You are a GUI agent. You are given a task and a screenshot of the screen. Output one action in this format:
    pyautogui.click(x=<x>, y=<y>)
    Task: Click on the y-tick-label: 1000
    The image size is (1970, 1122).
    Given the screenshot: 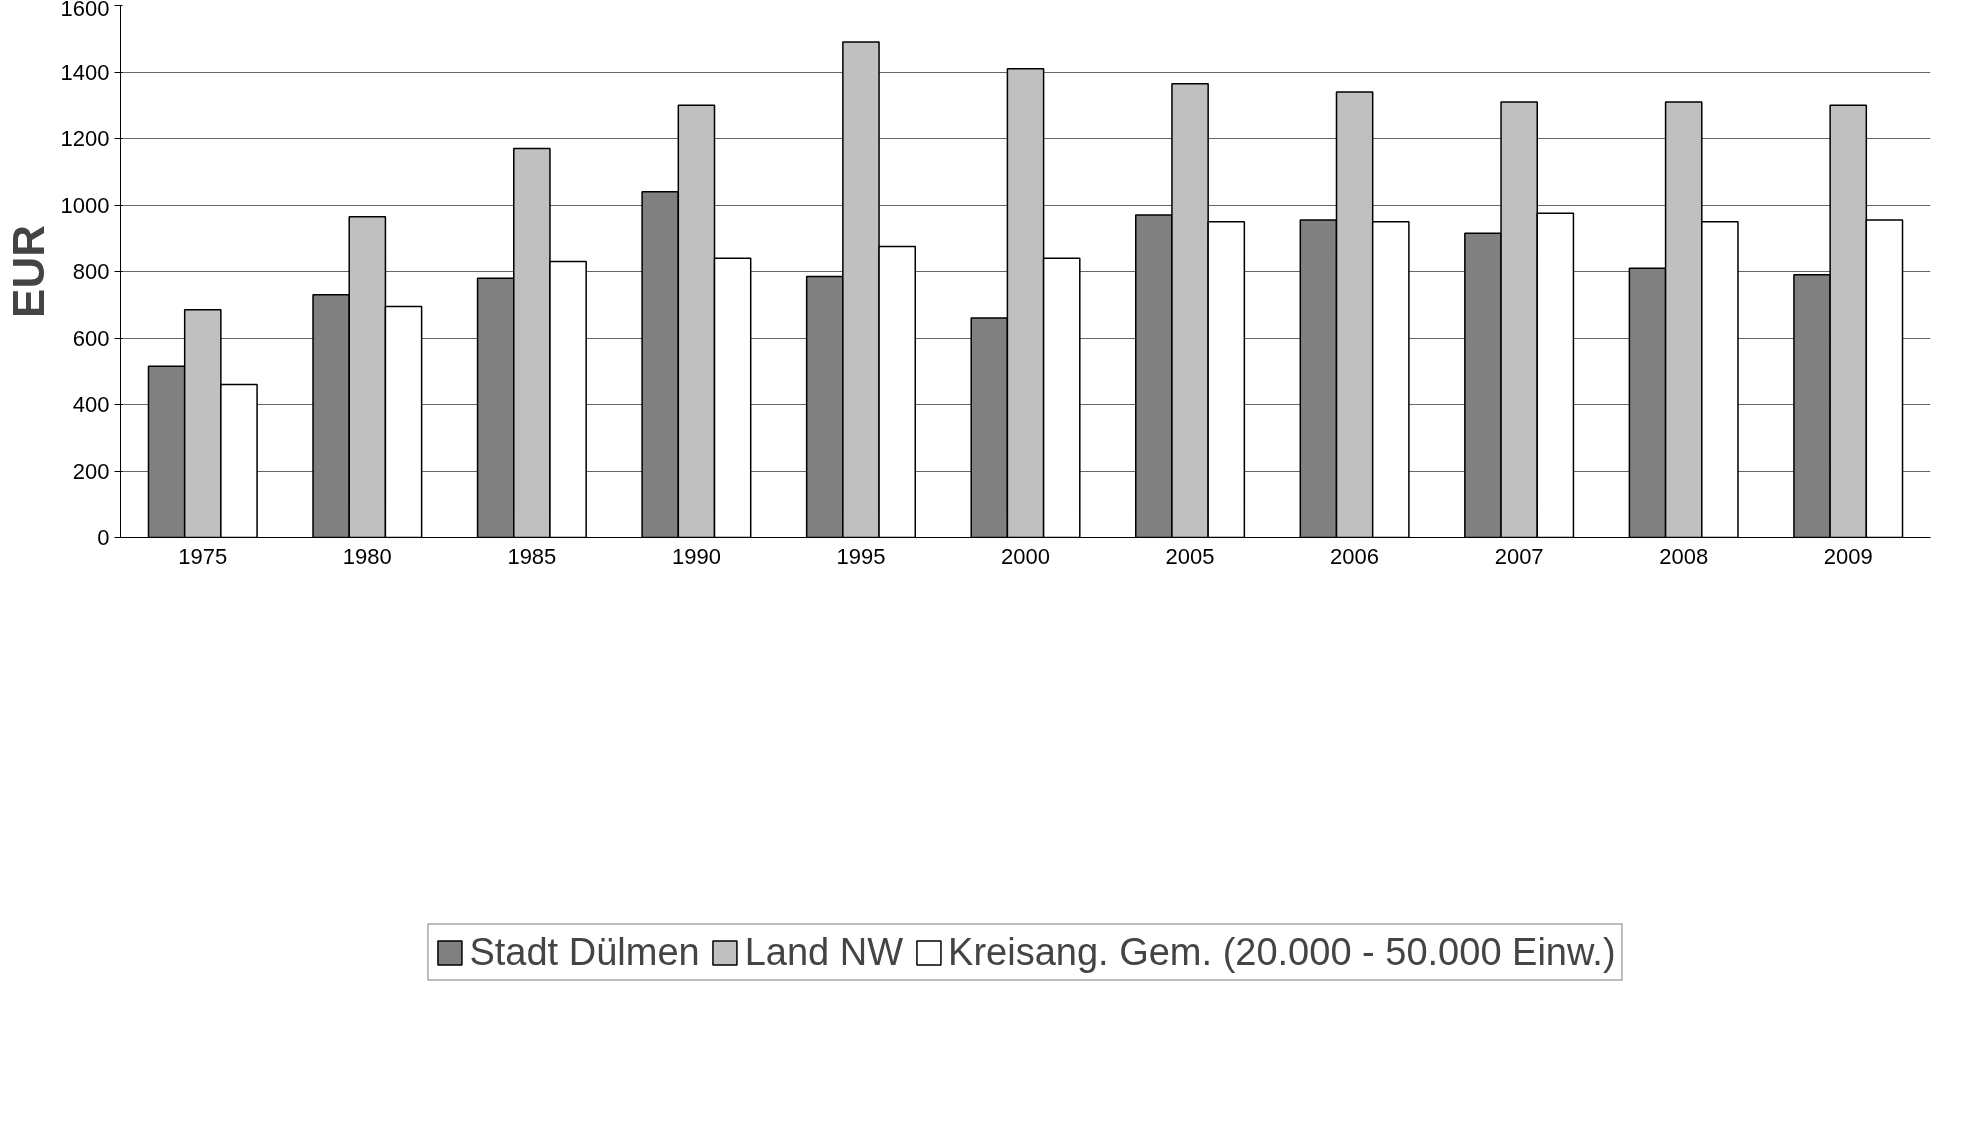 What is the action you would take?
    pyautogui.click(x=85, y=205)
    